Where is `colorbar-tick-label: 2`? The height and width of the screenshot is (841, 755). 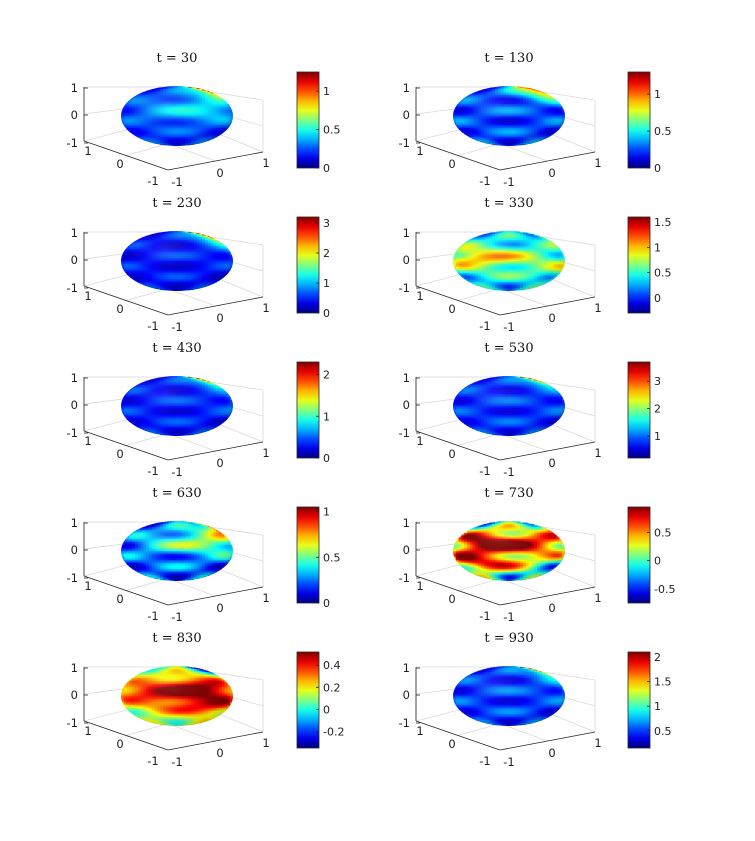
colorbar-tick-label: 2 is located at coordinates (657, 409).